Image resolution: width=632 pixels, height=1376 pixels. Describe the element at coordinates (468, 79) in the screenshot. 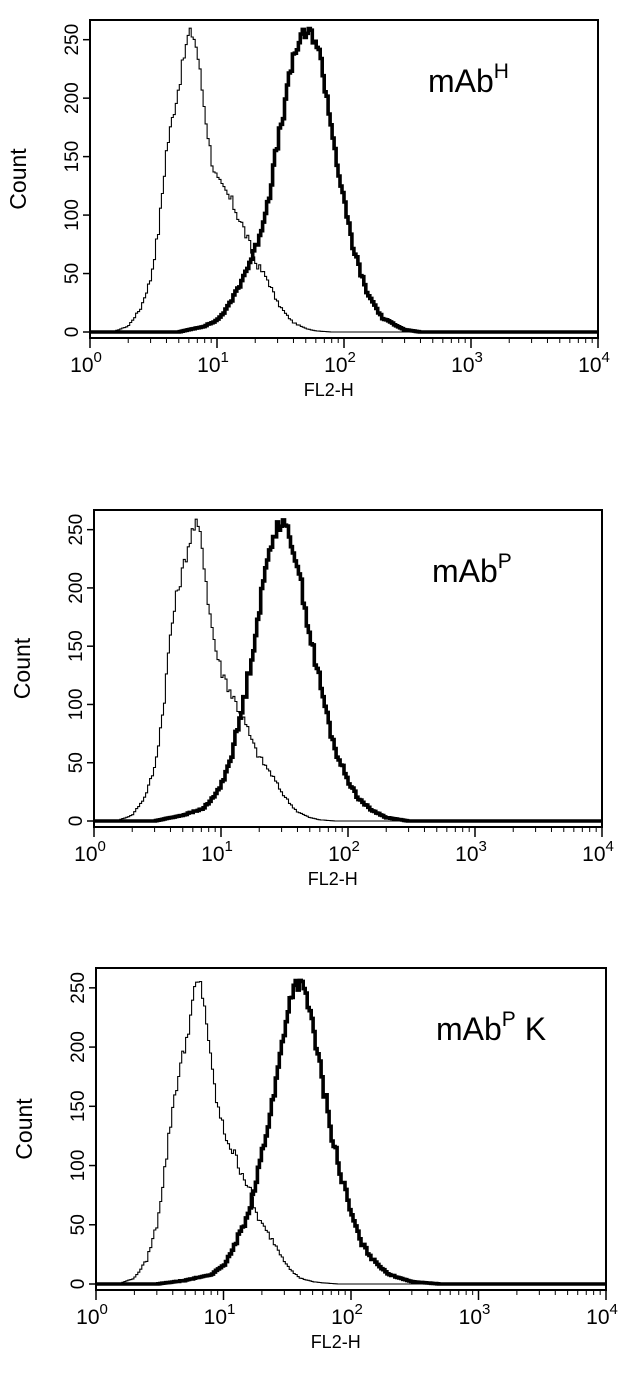

I see `panel-label: mAbH` at that location.